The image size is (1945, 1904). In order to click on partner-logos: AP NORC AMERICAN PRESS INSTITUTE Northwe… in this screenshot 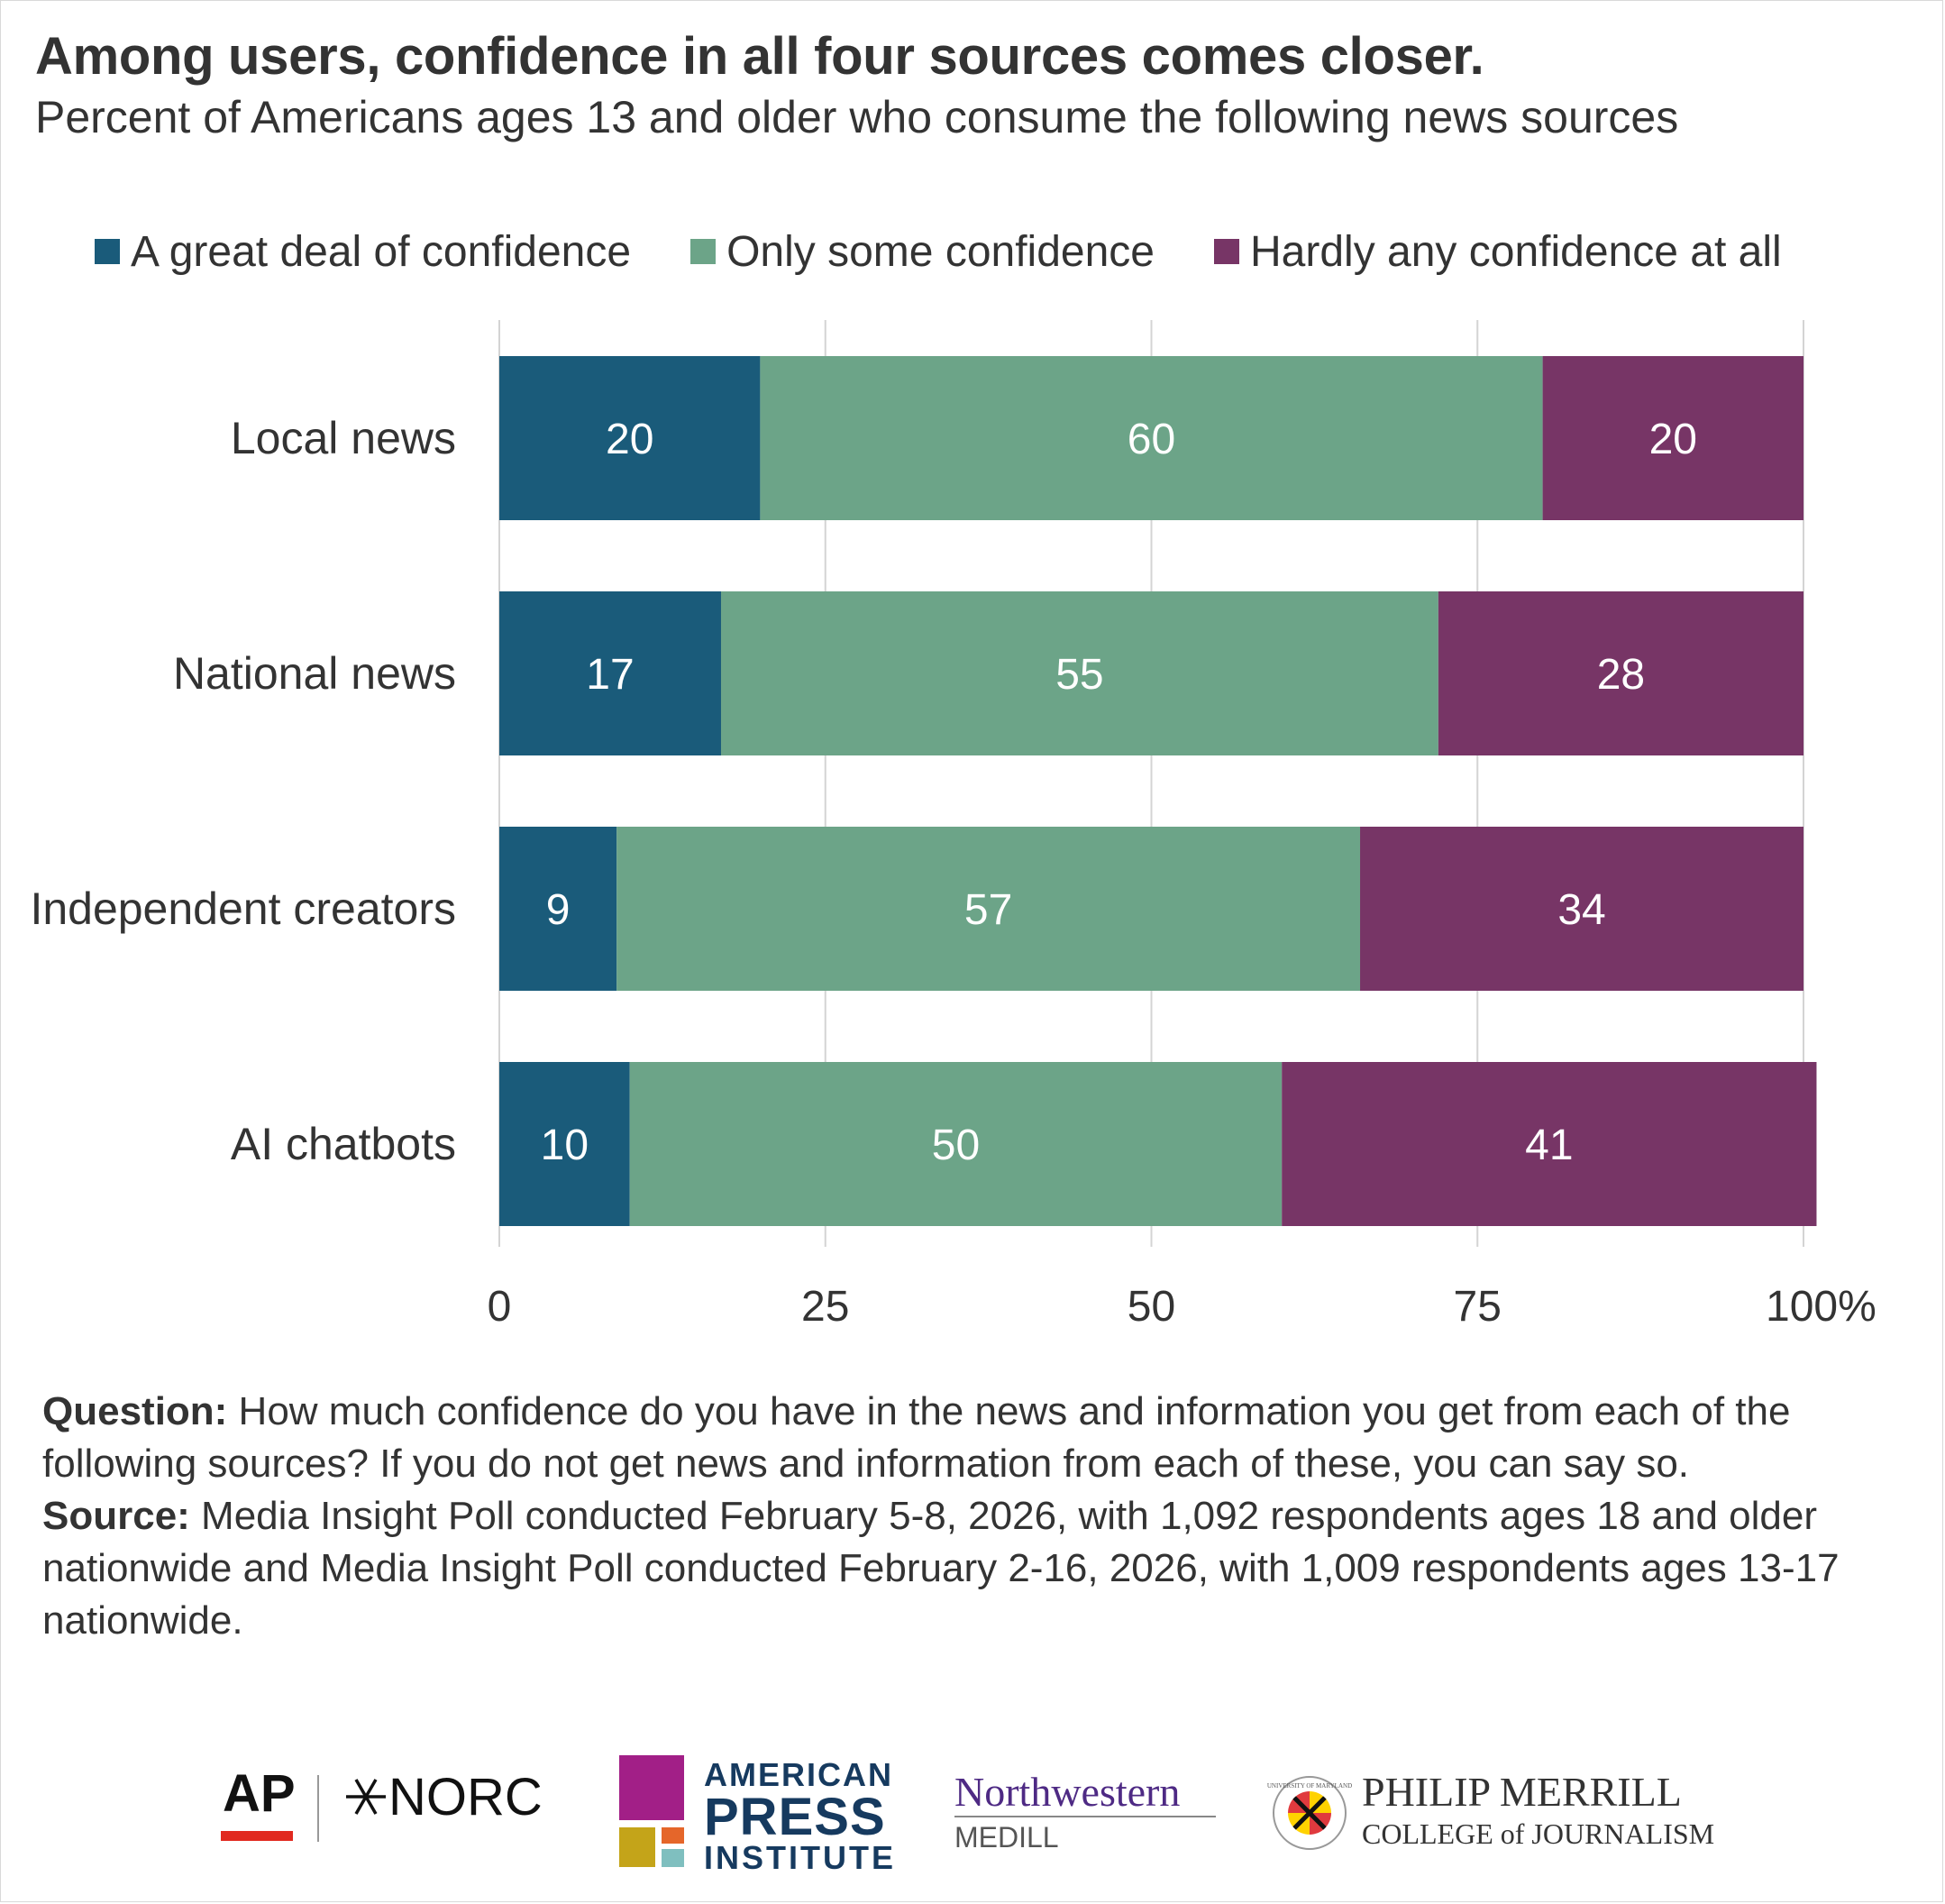, I will do `click(968, 1816)`.